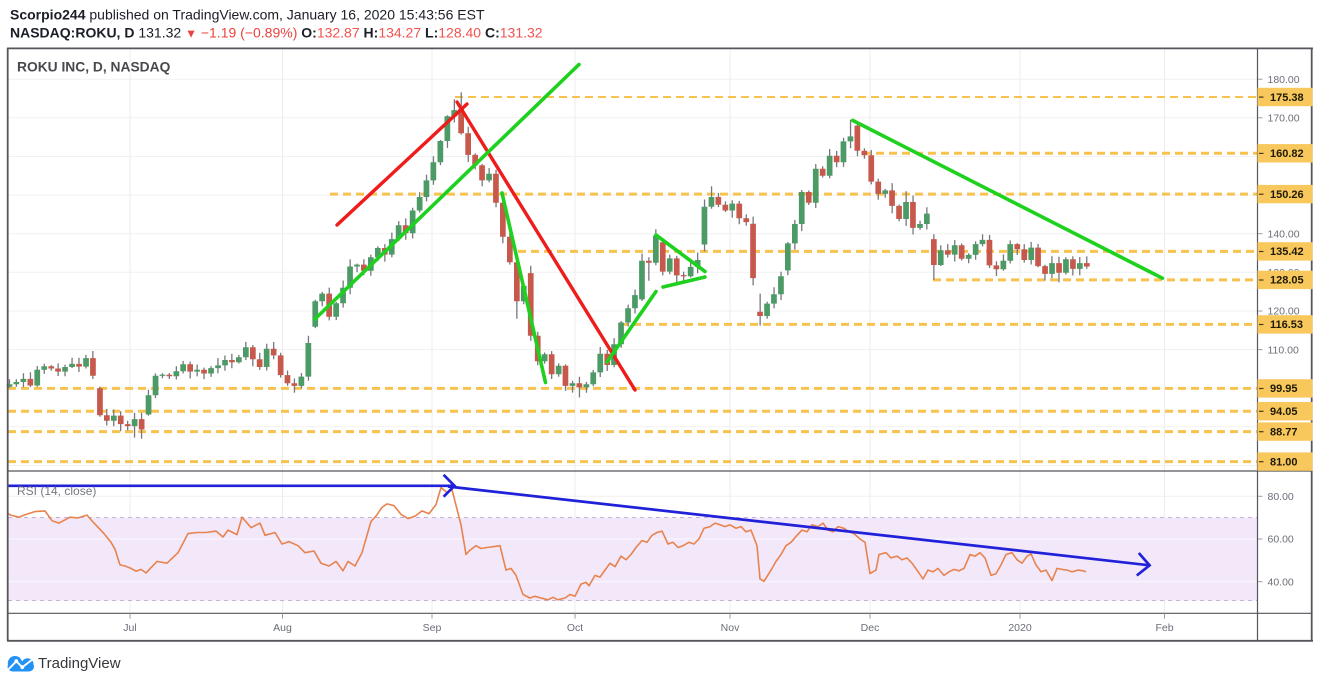 The width and height of the screenshot is (1320, 684). What do you see at coordinates (129, 628) in the screenshot?
I see `svg-text: Jul` at bounding box center [129, 628].